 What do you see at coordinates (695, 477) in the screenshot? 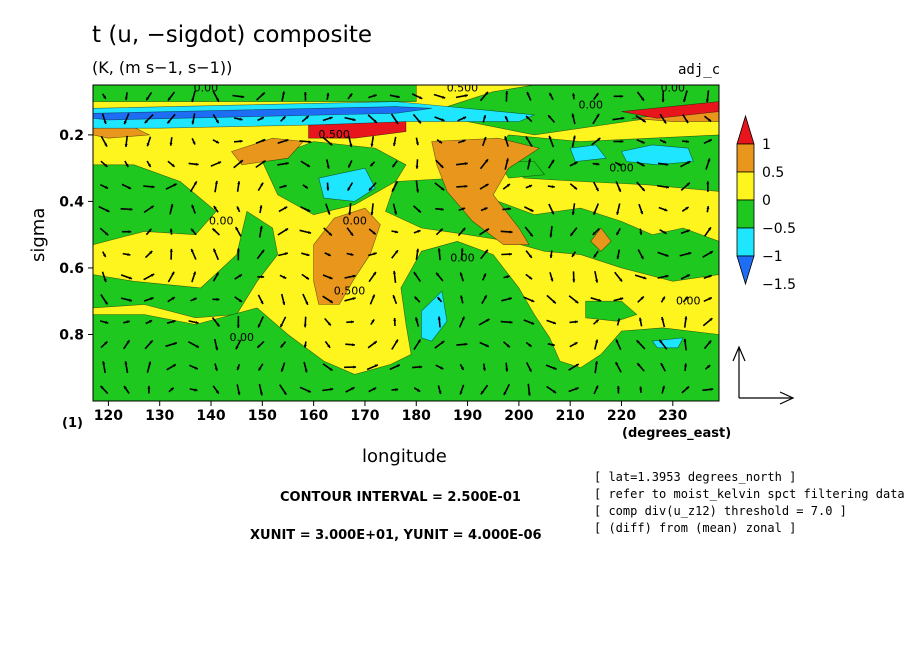
I see `meta-line: [ lat=1.3953 degrees_north ]` at bounding box center [695, 477].